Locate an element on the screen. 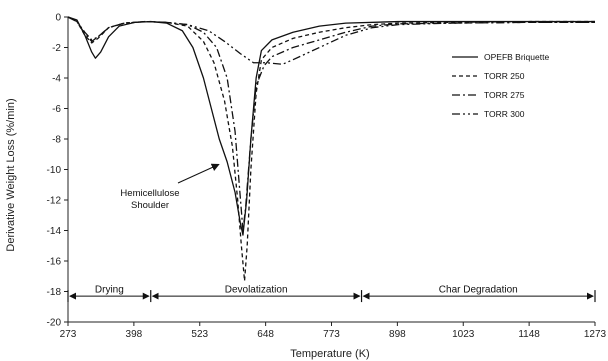 This screenshot has height=361, width=608. x-tick-label: 1148 is located at coordinates (529, 334).